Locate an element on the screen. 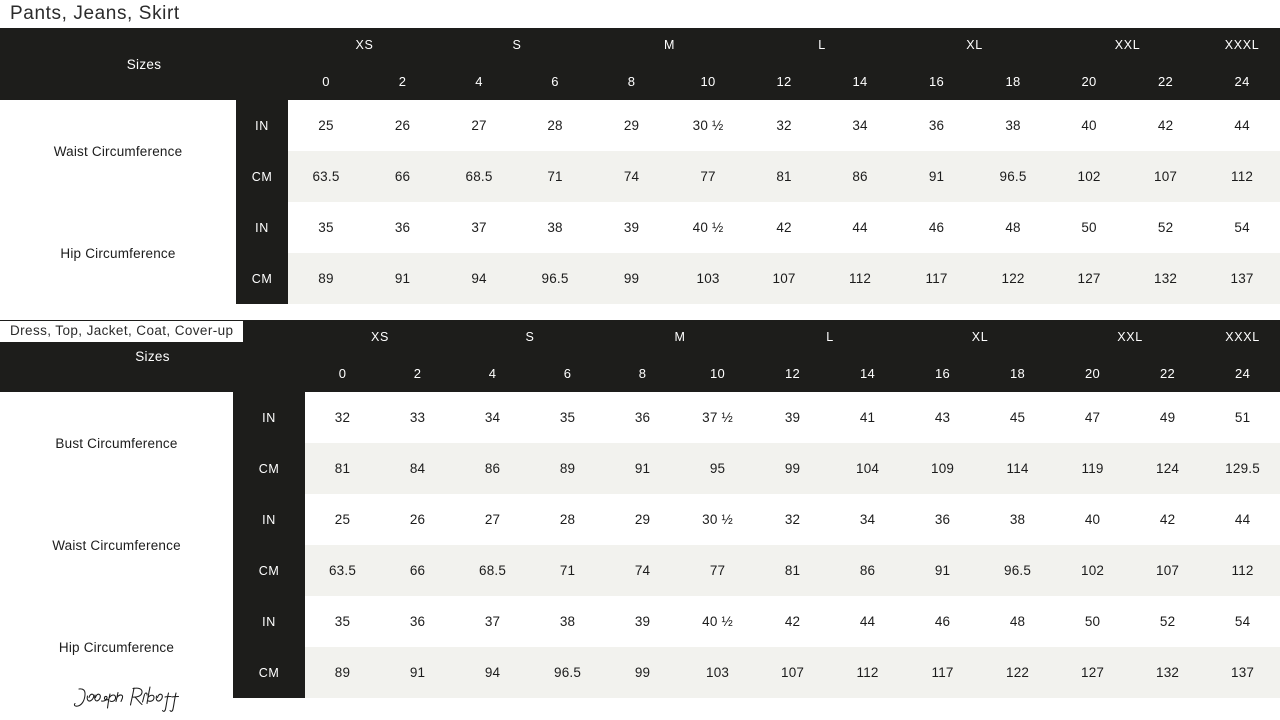 This screenshot has height=720, width=1280. measurement-value: 43 is located at coordinates (943, 417).